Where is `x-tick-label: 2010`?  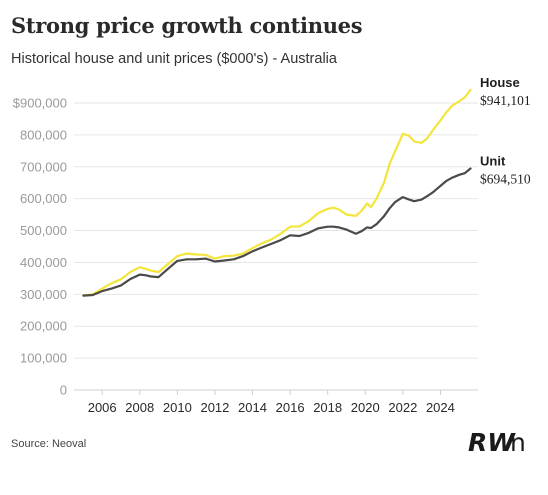
x-tick-label: 2010 is located at coordinates (177, 407).